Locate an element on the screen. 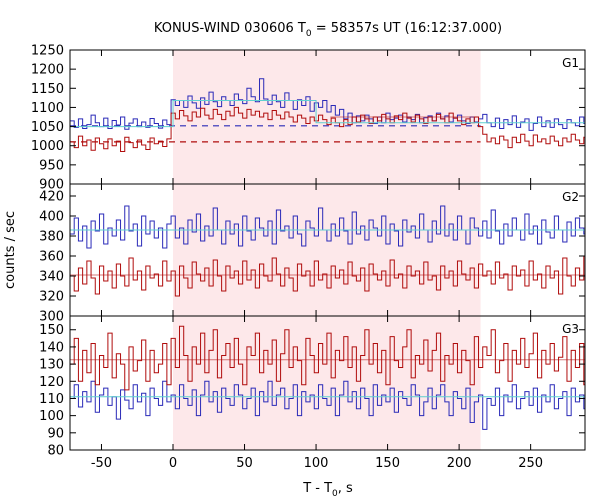  x-tick-label: 0 is located at coordinates (173, 463).